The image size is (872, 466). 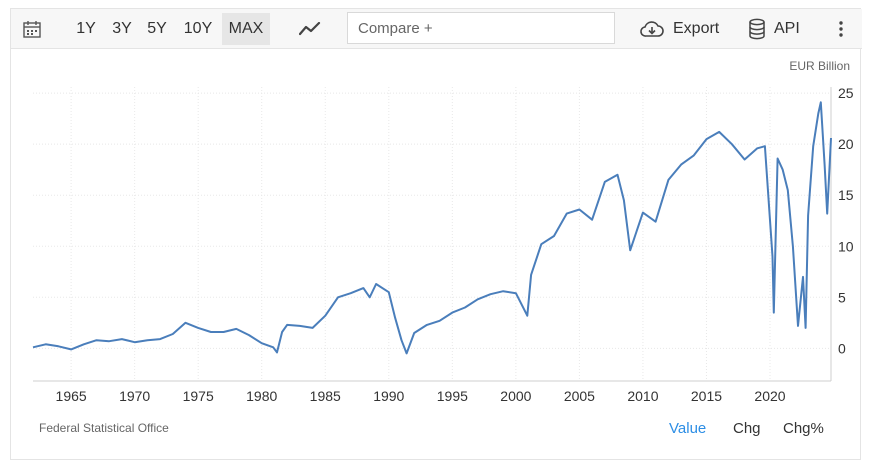 I want to click on cloud-download-icon, so click(x=652, y=29).